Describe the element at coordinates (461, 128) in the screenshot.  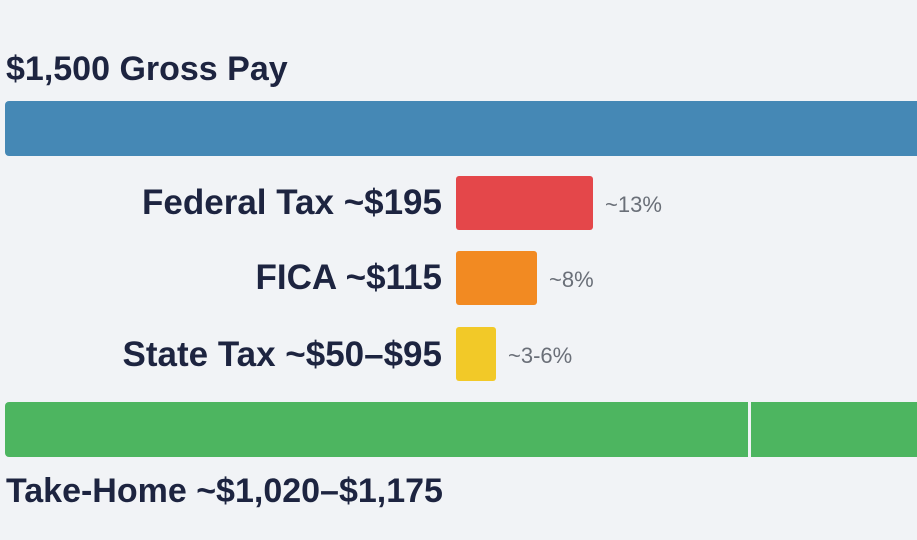
I see `gross-pay-bar` at that location.